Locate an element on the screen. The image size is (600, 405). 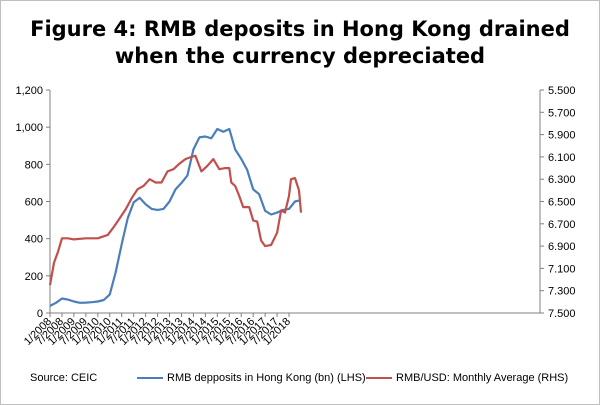
left-axis-tick-label: 0 is located at coordinates (40, 314).